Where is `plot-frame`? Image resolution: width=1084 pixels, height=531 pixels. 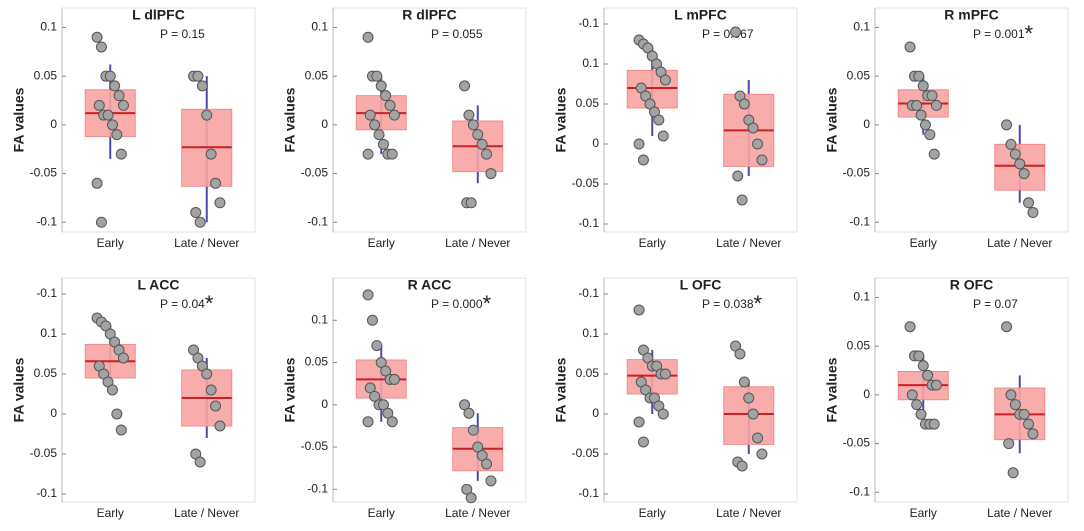
plot-frame is located at coordinates (971, 120).